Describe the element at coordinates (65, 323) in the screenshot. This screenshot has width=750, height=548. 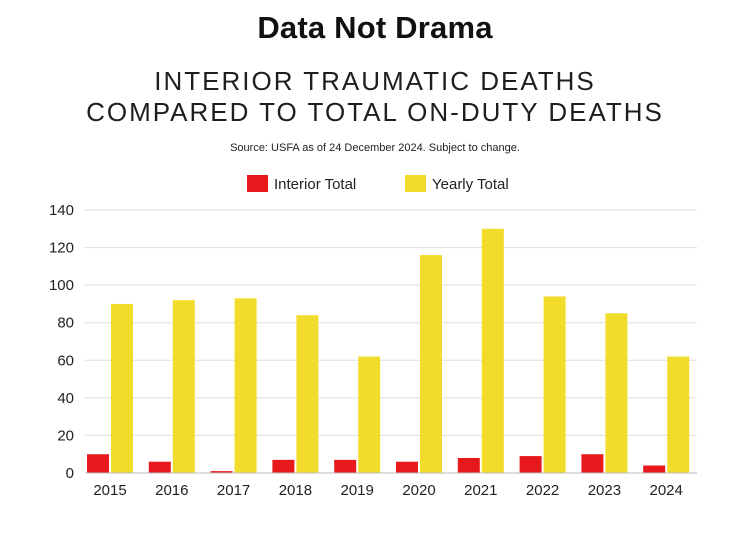
I see `y-tick-label: 80` at that location.